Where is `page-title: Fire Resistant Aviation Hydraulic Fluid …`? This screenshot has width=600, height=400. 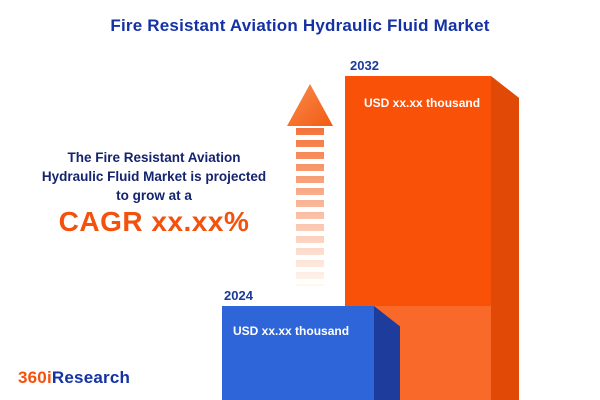
page-title: Fire Resistant Aviation Hydraulic Fluid … is located at coordinates (300, 25).